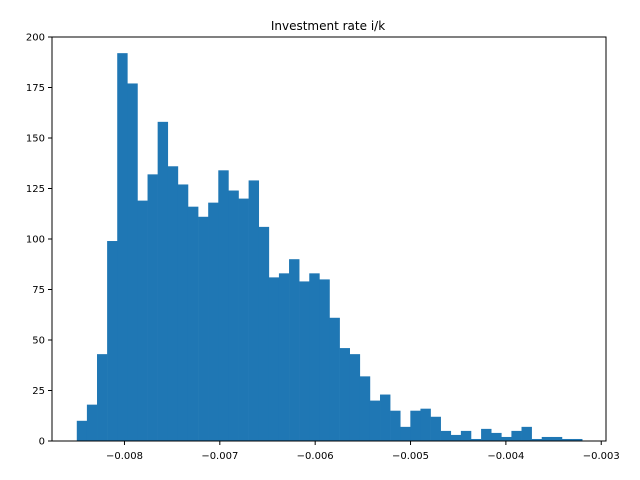 This screenshot has width=640, height=480. Describe the element at coordinates (42, 442) in the screenshot. I see `y-tick-label: 0` at that location.